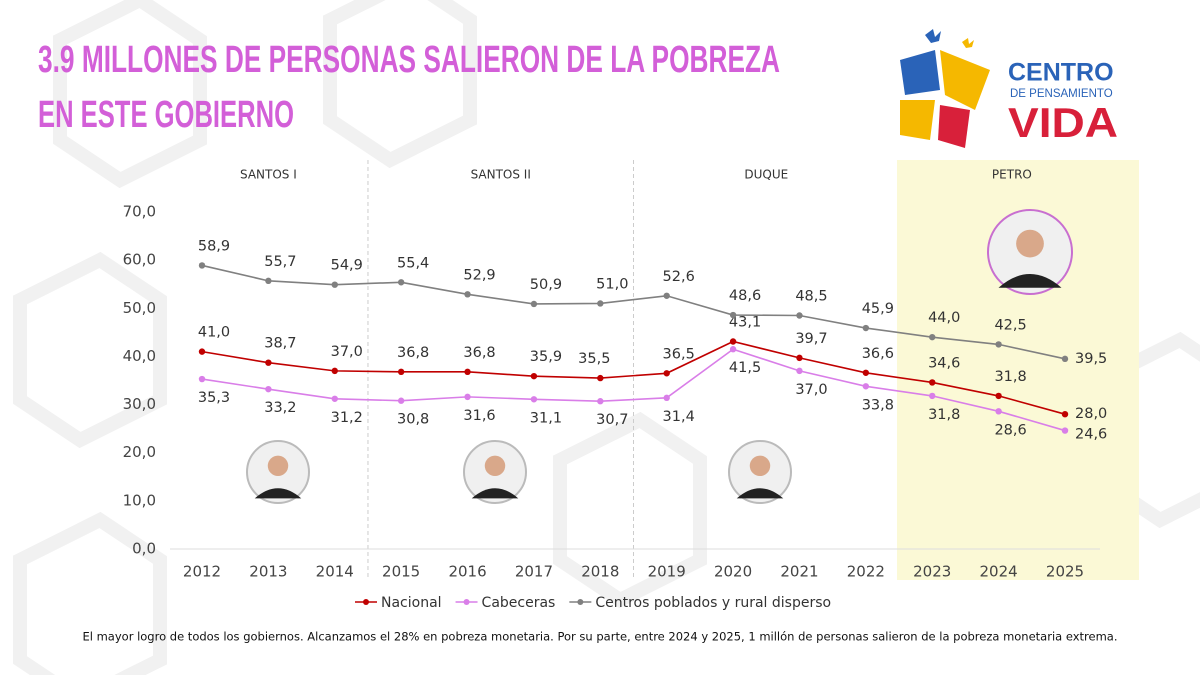 The width and height of the screenshot is (1200, 675). I want to click on x-tick-label: 2012, so click(202, 572).